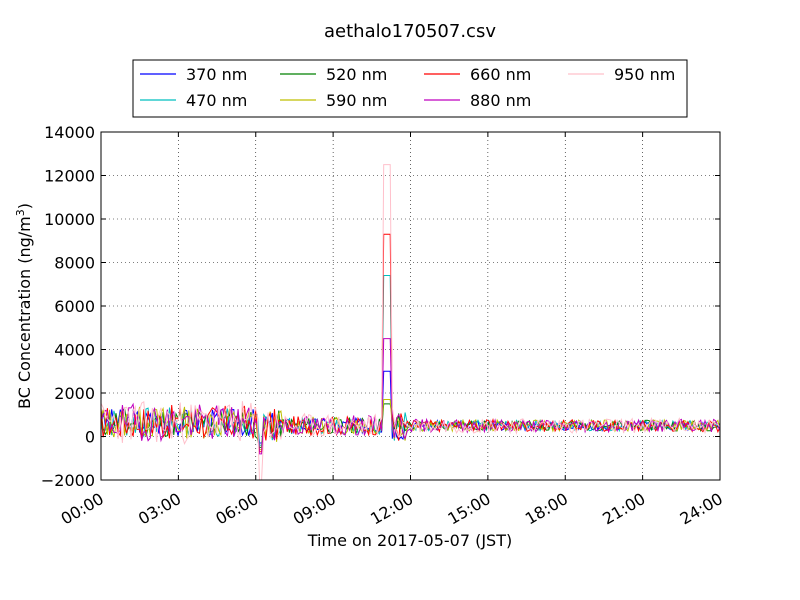 The width and height of the screenshot is (800, 600). Describe the element at coordinates (236, 509) in the screenshot. I see `x-tick-label: 06:00` at that location.